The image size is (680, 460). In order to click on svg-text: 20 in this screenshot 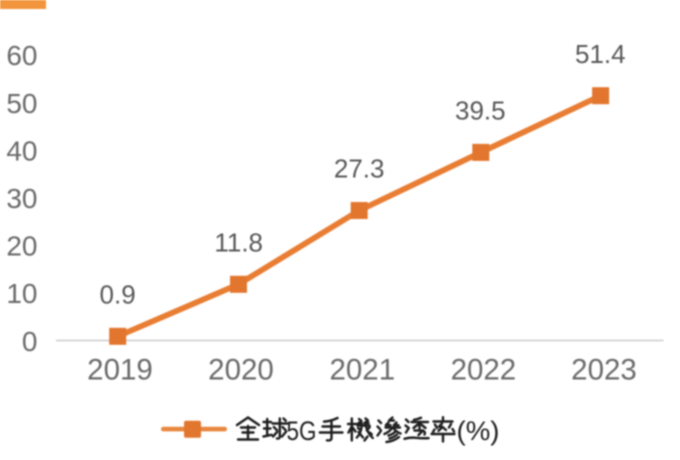, I will do `click(21, 246)`.